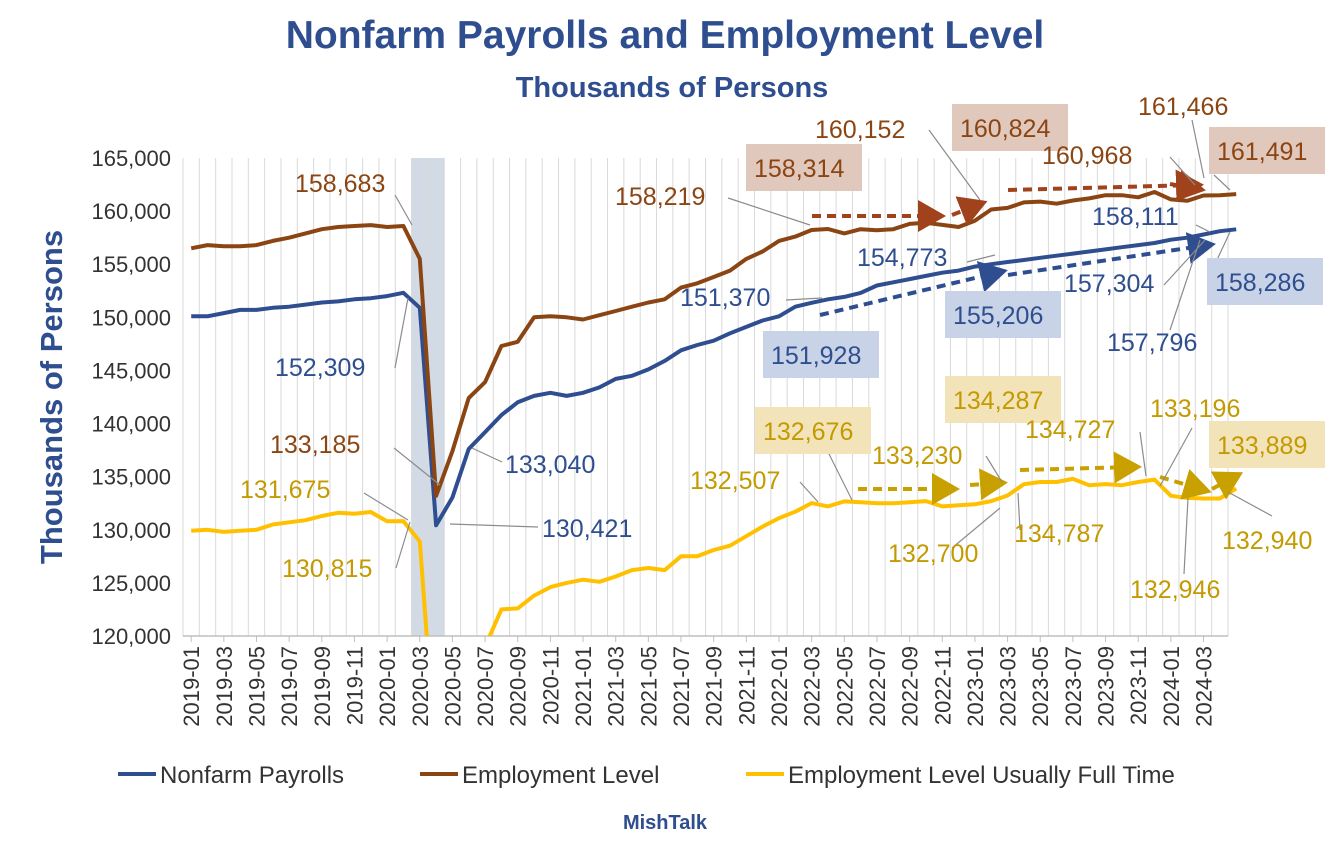 The image size is (1331, 862). Describe the element at coordinates (560, 775) in the screenshot. I see `legend-label: Employment Level` at that location.